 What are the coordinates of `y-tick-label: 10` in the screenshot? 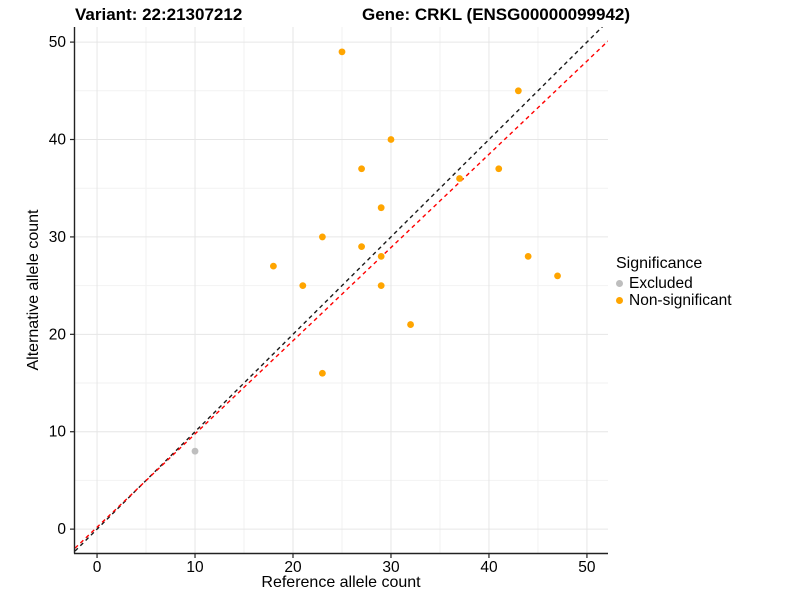 It's located at (58, 432).